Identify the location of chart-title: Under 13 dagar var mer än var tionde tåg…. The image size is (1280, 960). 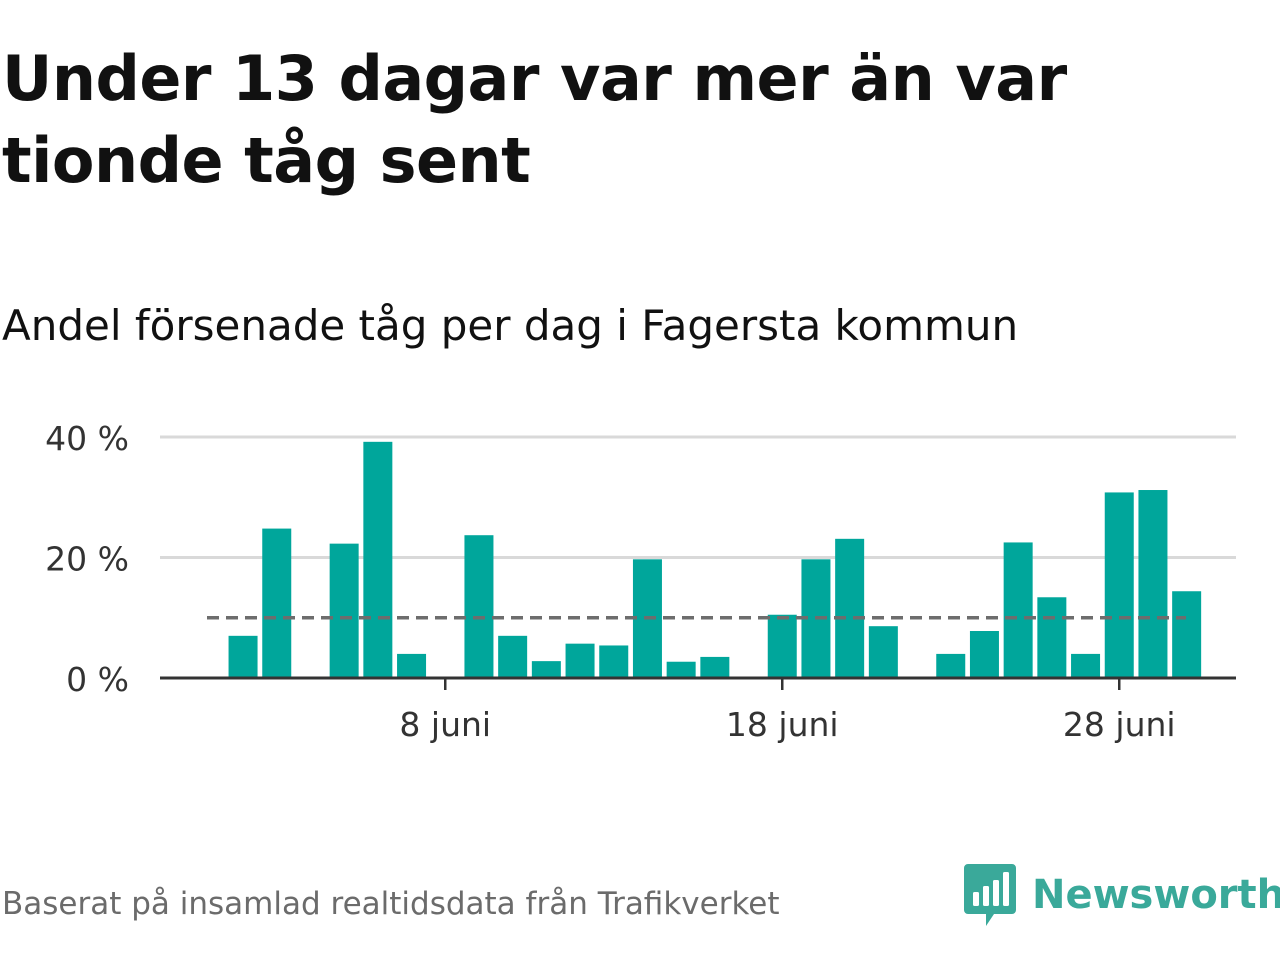
(534, 119).